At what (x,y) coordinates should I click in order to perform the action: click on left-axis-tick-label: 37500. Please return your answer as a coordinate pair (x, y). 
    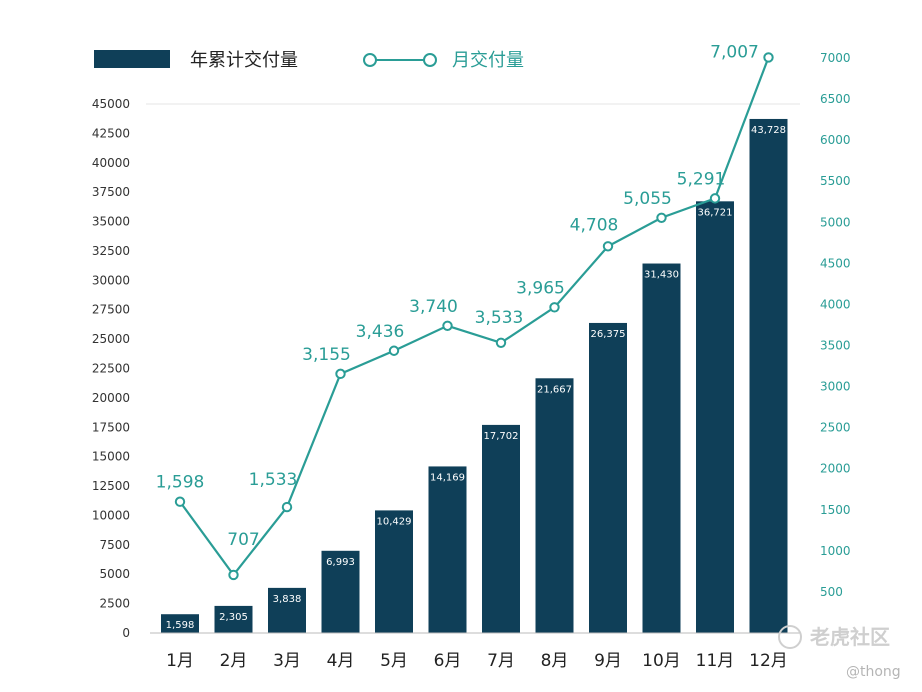
    Looking at the image, I should click on (111, 192).